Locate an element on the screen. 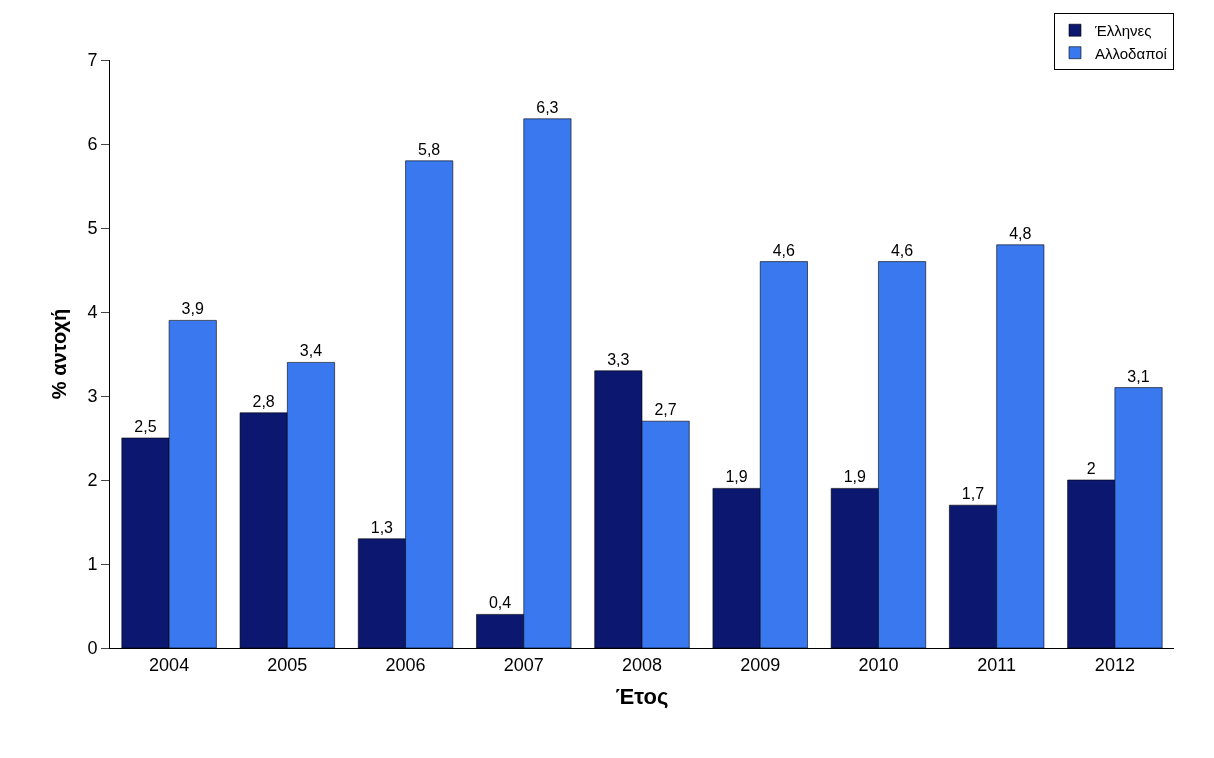  y-tick-label: 7 is located at coordinates (92, 60).